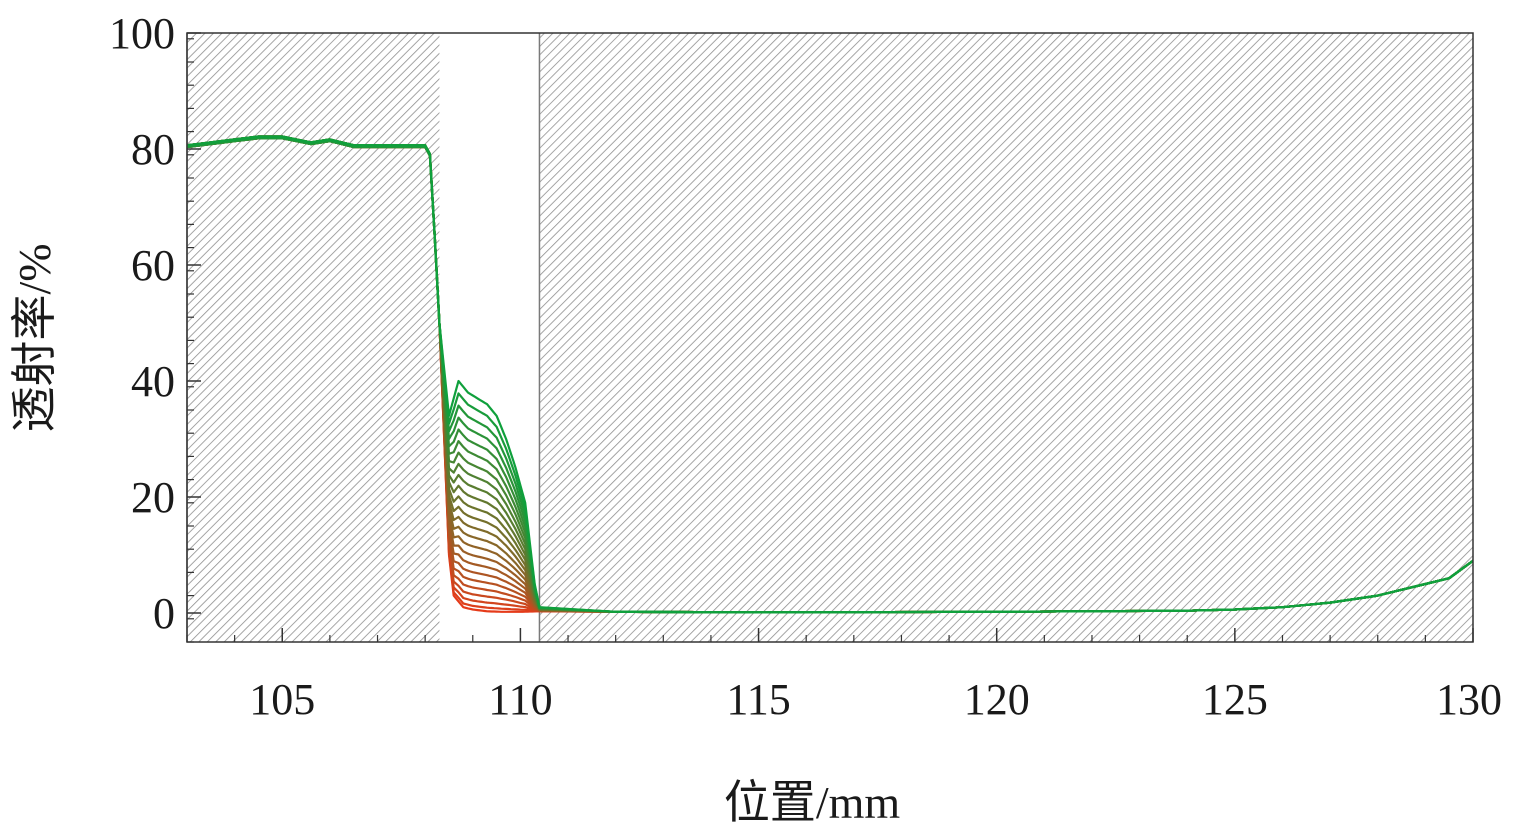  I want to click on x-axis-title: 位置/mm, so click(812, 802).